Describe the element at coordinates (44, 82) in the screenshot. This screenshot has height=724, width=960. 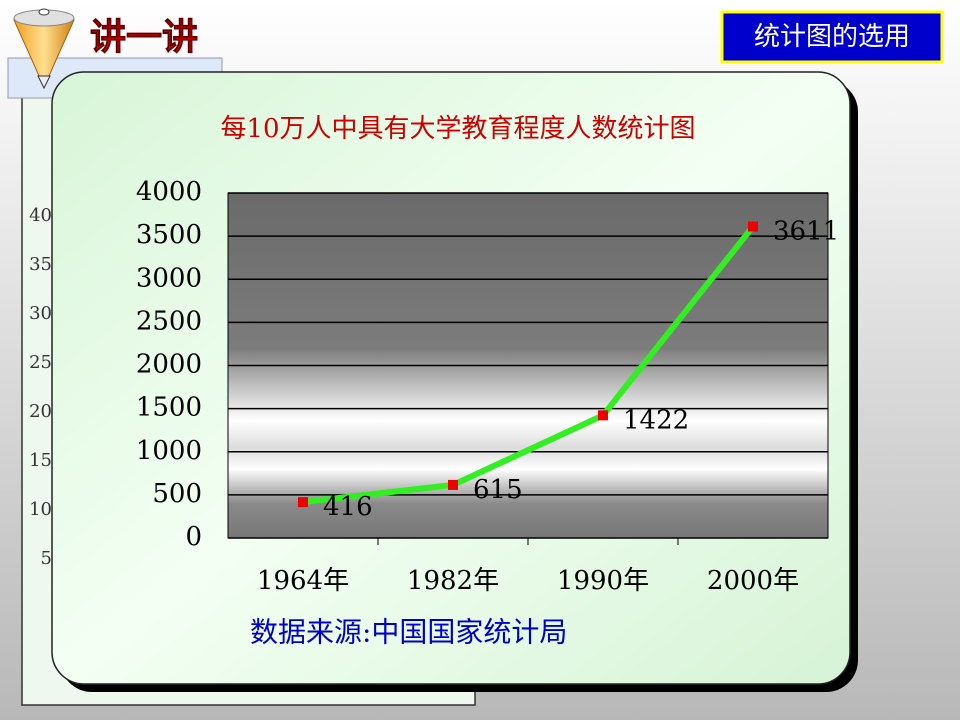
I see `icon-arrow` at that location.